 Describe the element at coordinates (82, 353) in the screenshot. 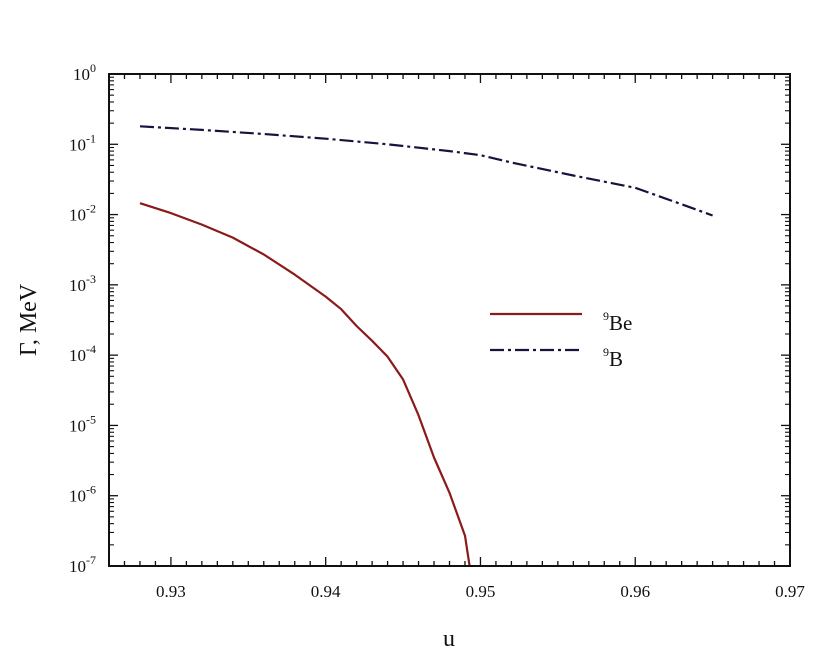

I see `y-tick-label: 10⁻⁴` at that location.